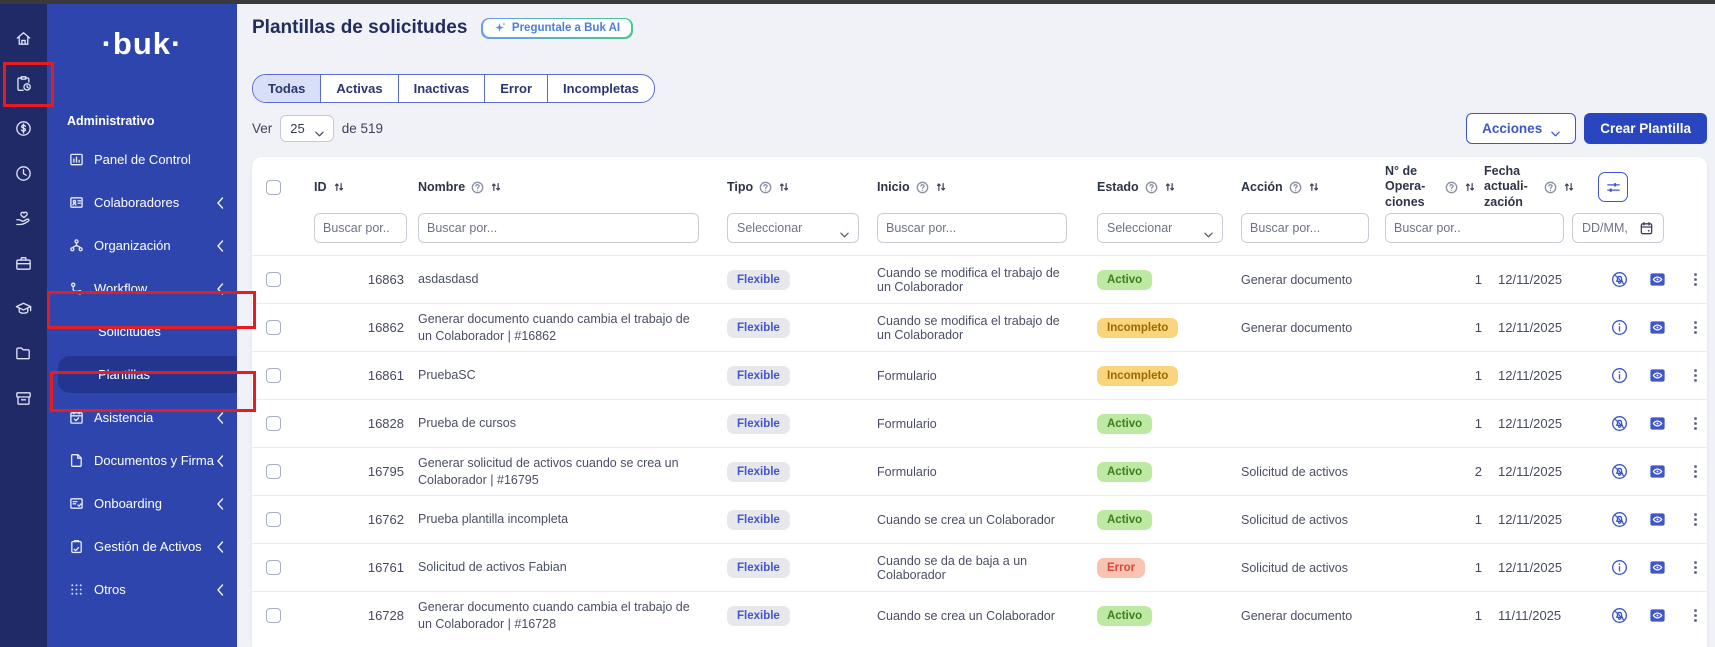 The height and width of the screenshot is (647, 1715). I want to click on filter-tipo-select: Seleccionar, so click(793, 228).